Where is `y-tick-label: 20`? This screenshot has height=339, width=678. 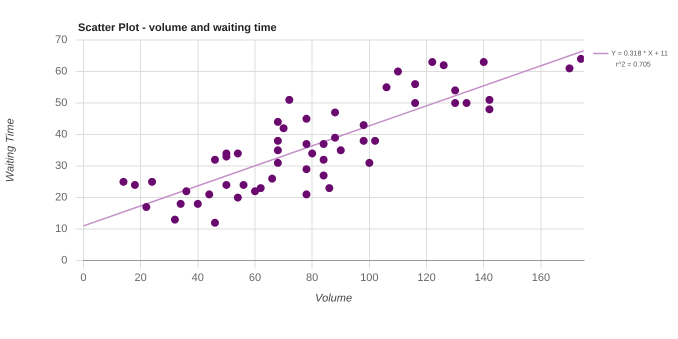 y-tick-label: 20 is located at coordinates (61, 198).